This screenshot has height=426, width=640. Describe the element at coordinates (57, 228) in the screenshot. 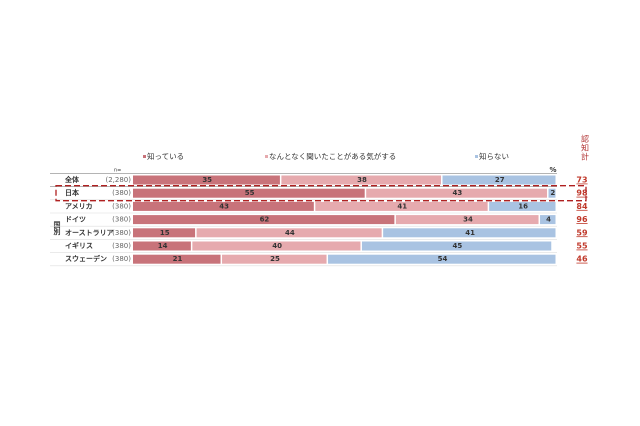

I see `group-label: 国別` at that location.